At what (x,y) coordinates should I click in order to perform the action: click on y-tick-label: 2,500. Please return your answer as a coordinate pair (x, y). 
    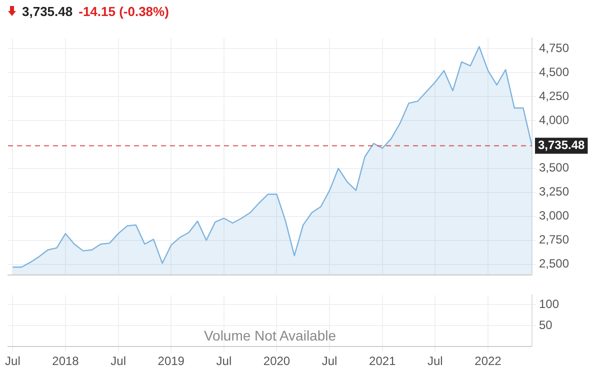
    Looking at the image, I should click on (554, 263).